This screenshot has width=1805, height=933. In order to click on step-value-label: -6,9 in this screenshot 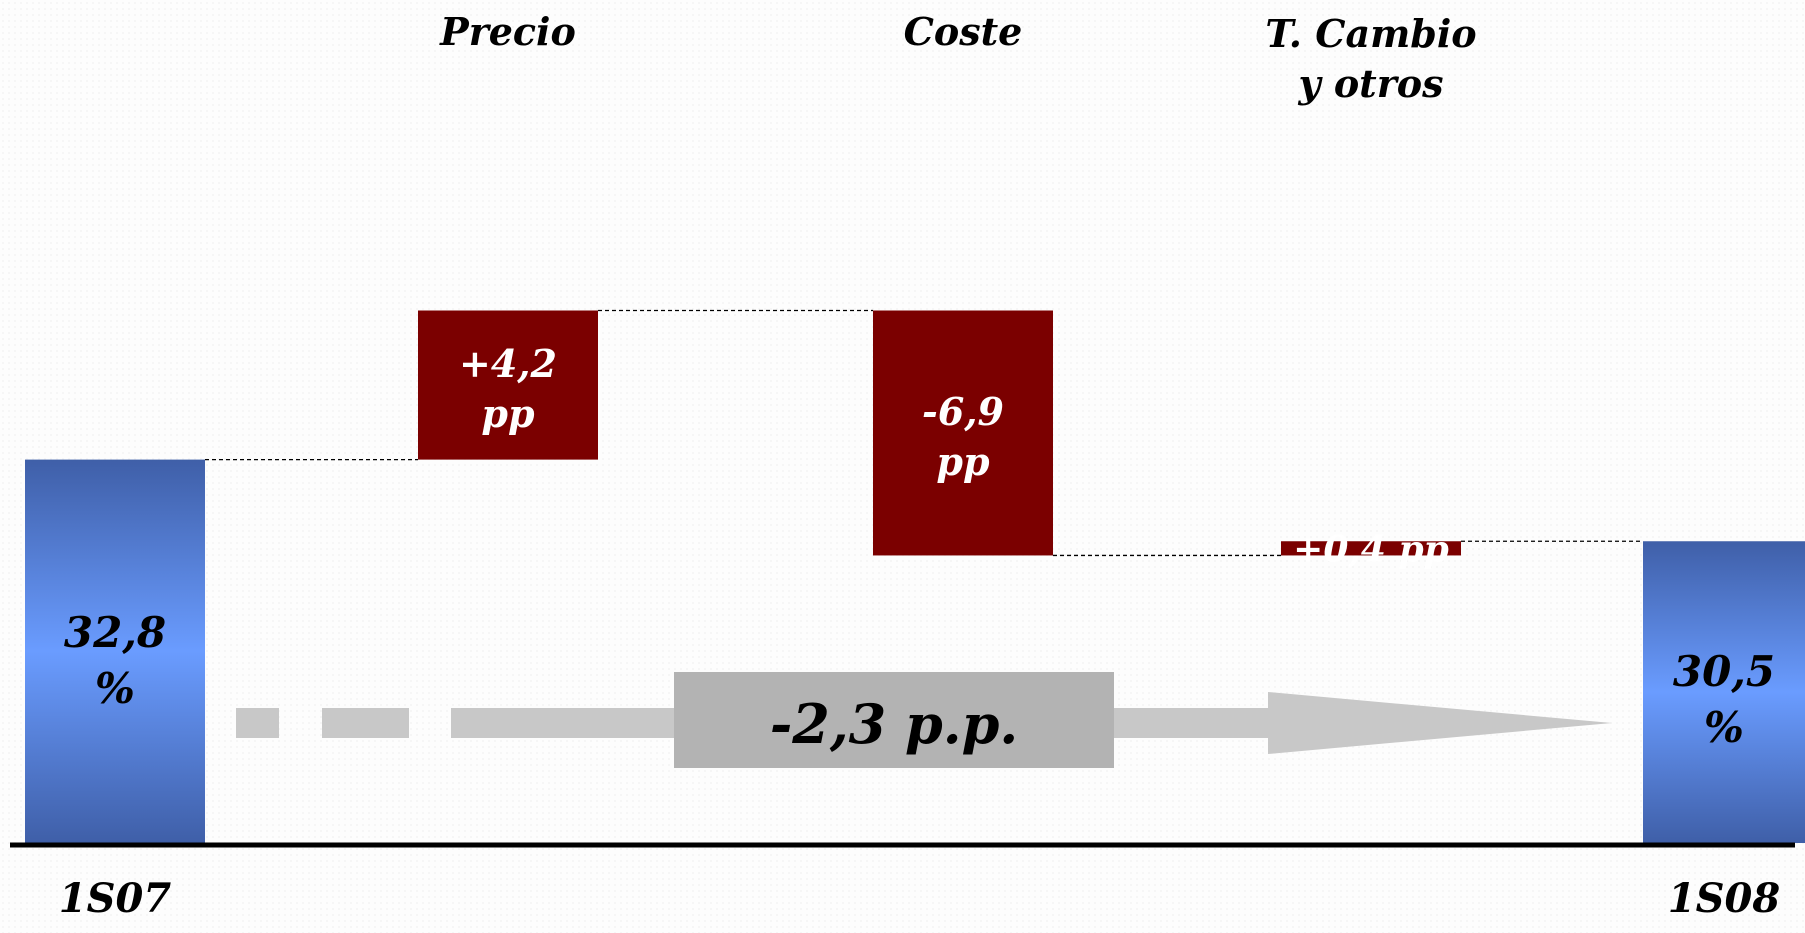, I will do `click(963, 411)`.